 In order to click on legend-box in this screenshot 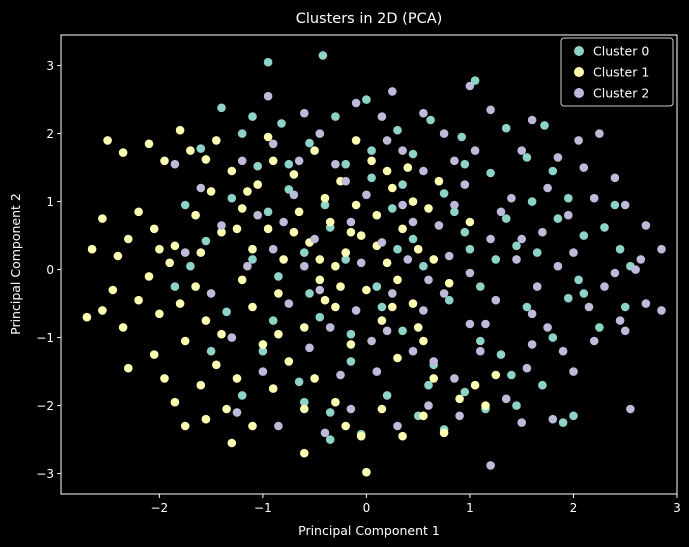, I will do `click(617, 72)`.